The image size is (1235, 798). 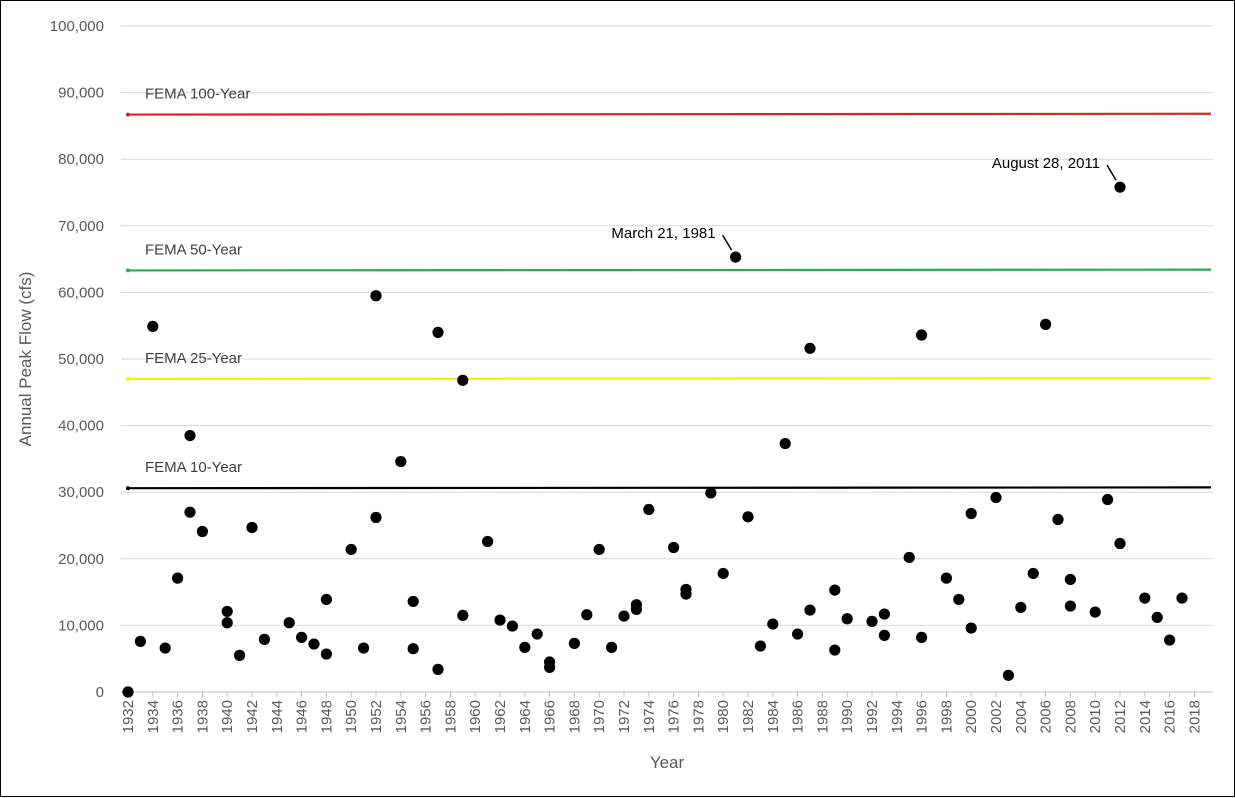 What do you see at coordinates (922, 716) in the screenshot?
I see `x-tick-label: 1996` at bounding box center [922, 716].